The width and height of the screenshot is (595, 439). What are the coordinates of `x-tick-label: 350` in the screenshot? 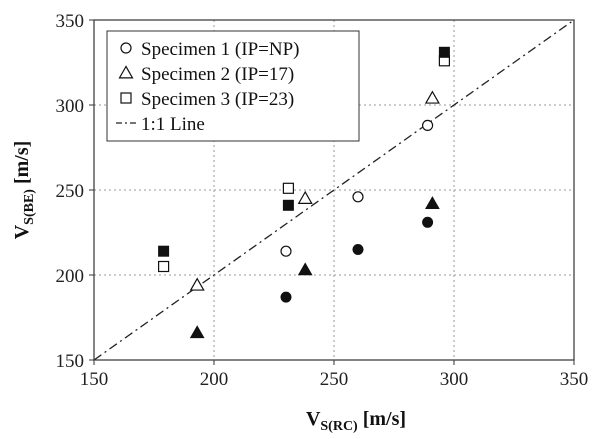 It's located at (574, 379).